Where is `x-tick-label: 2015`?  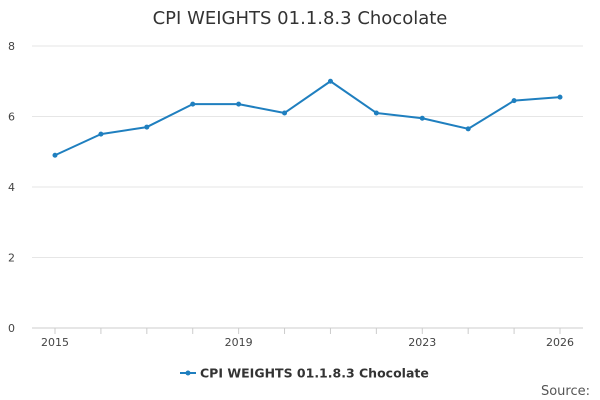 x-tick-label: 2015 is located at coordinates (55, 342).